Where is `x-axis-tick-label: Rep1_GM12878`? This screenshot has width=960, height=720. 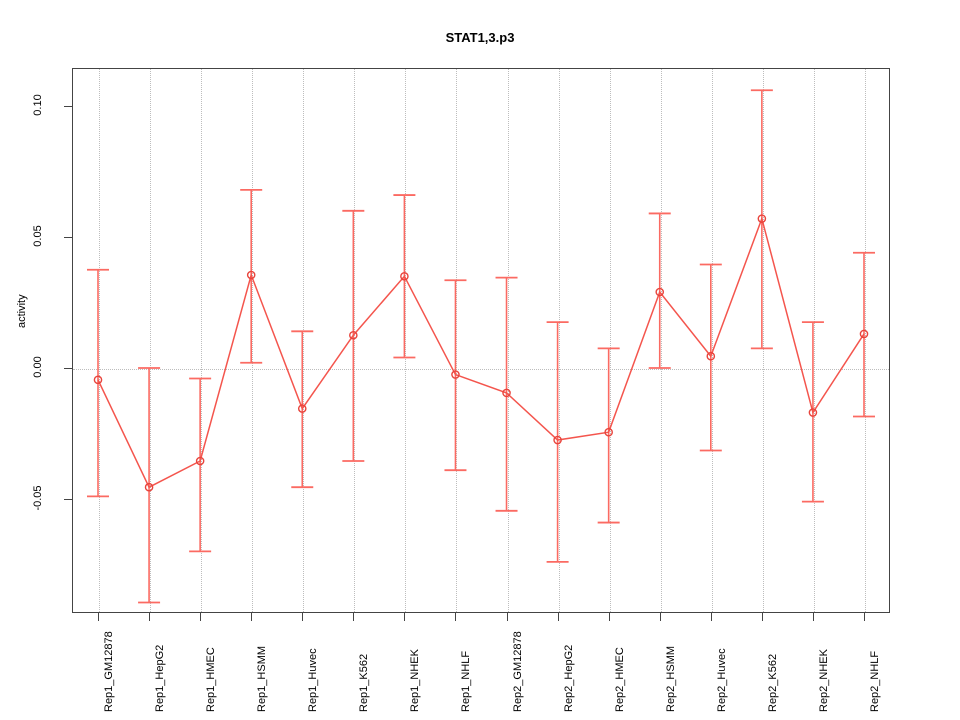
x-axis-tick-label: Rep1_GM12878 is located at coordinates (109, 671).